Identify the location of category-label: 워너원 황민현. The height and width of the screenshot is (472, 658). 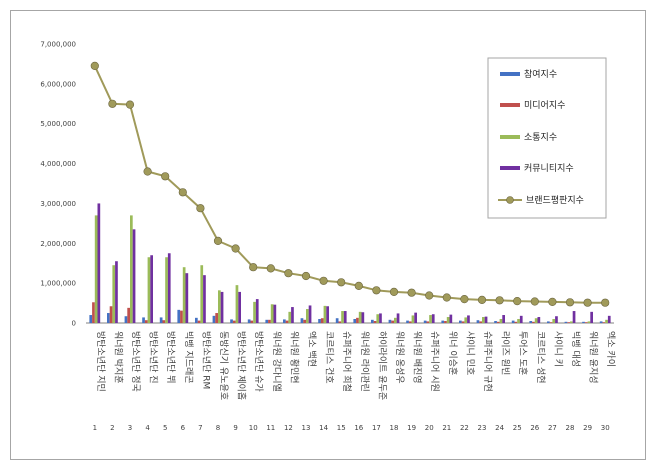
(293, 357).